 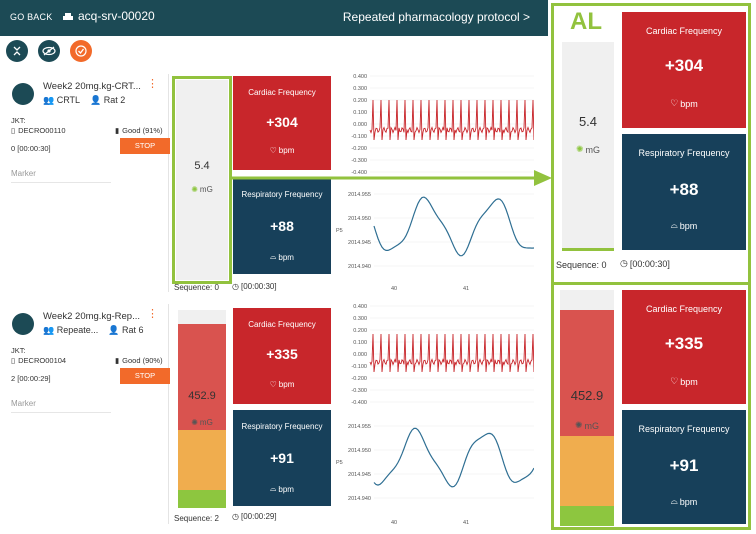 What do you see at coordinates (453, 457) in the screenshot?
I see `respiration-trace` at bounding box center [453, 457].